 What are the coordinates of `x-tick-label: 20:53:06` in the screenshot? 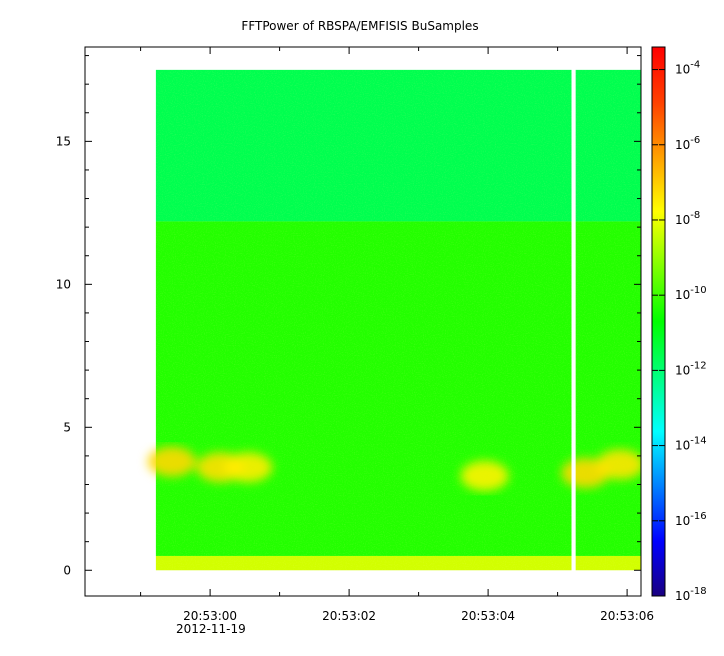 It's located at (627, 616).